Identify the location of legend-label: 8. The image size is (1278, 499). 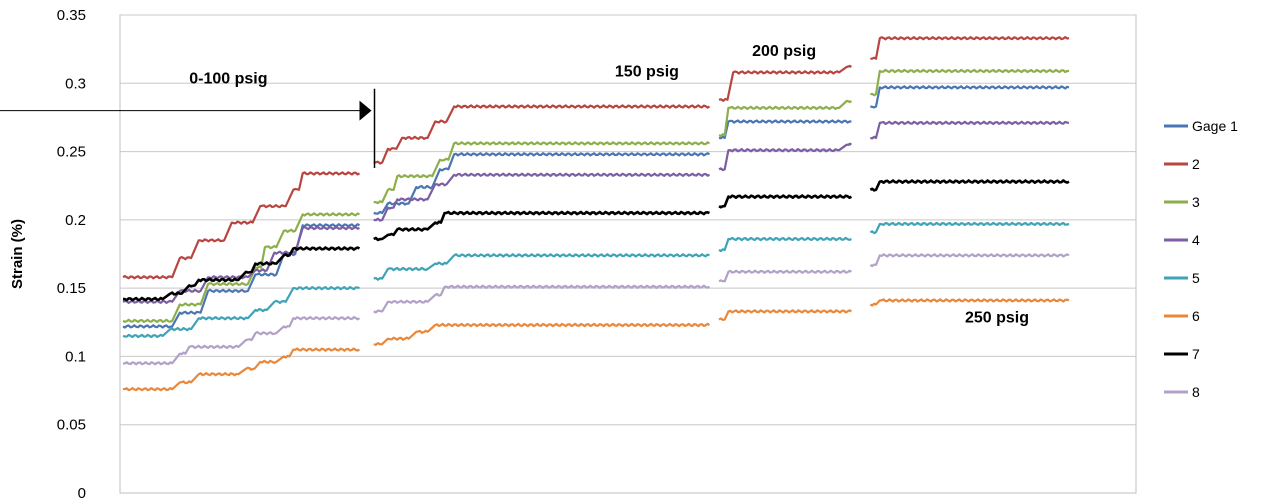
(1196, 392).